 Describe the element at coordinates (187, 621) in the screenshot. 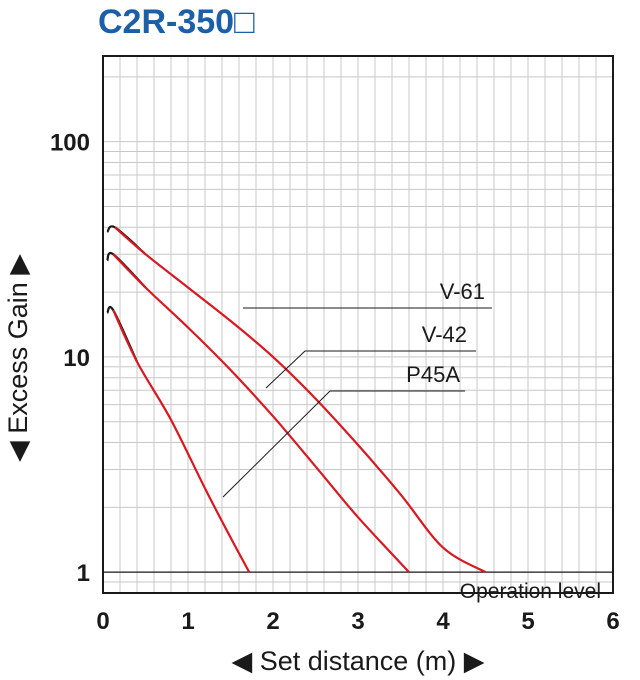

I see `x-tick-label: 1` at that location.